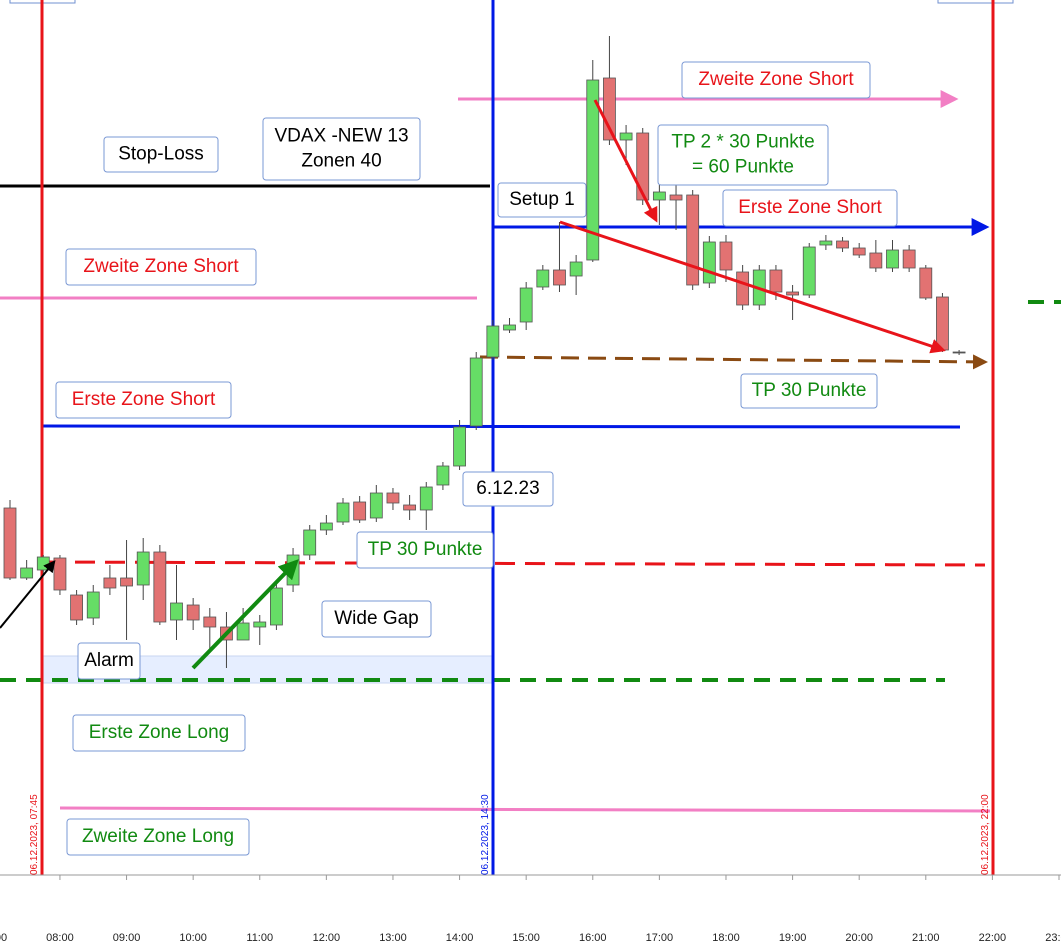  What do you see at coordinates (460, 937) in the screenshot?
I see `x-tick-label: 14:00` at bounding box center [460, 937].